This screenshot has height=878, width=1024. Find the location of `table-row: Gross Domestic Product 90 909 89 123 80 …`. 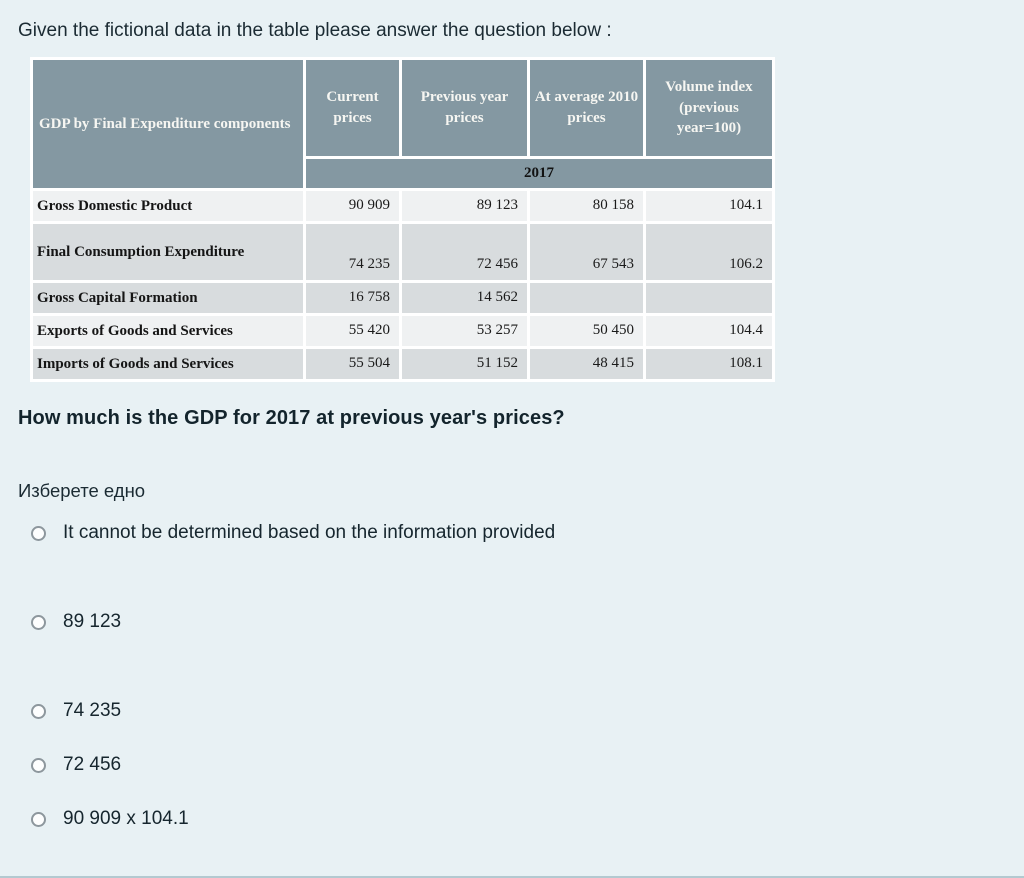

table-row: Gross Domestic Product 90 909 89 123 80 … is located at coordinates (402, 205).